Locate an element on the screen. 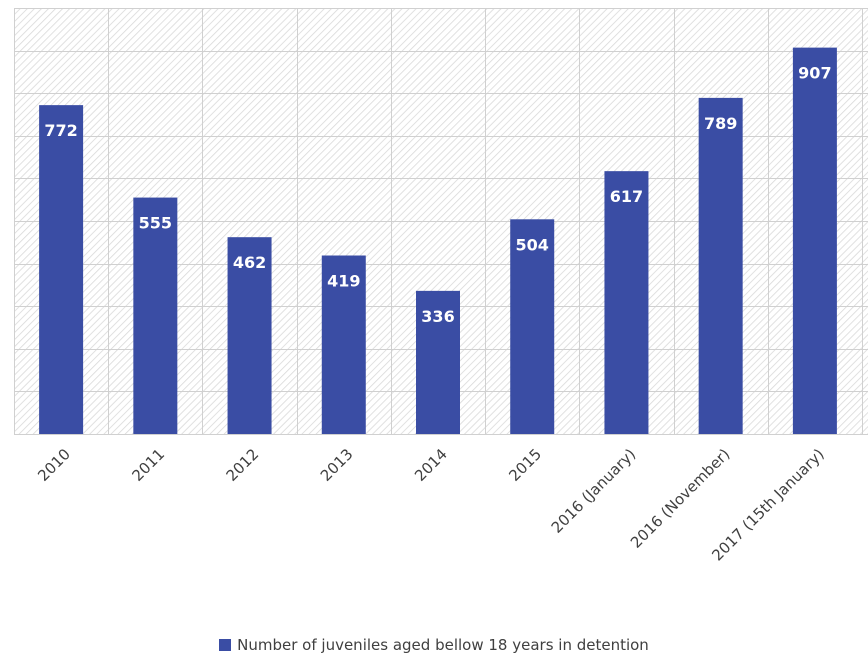  x-tick-label: 2016 (January) is located at coordinates (594, 491).